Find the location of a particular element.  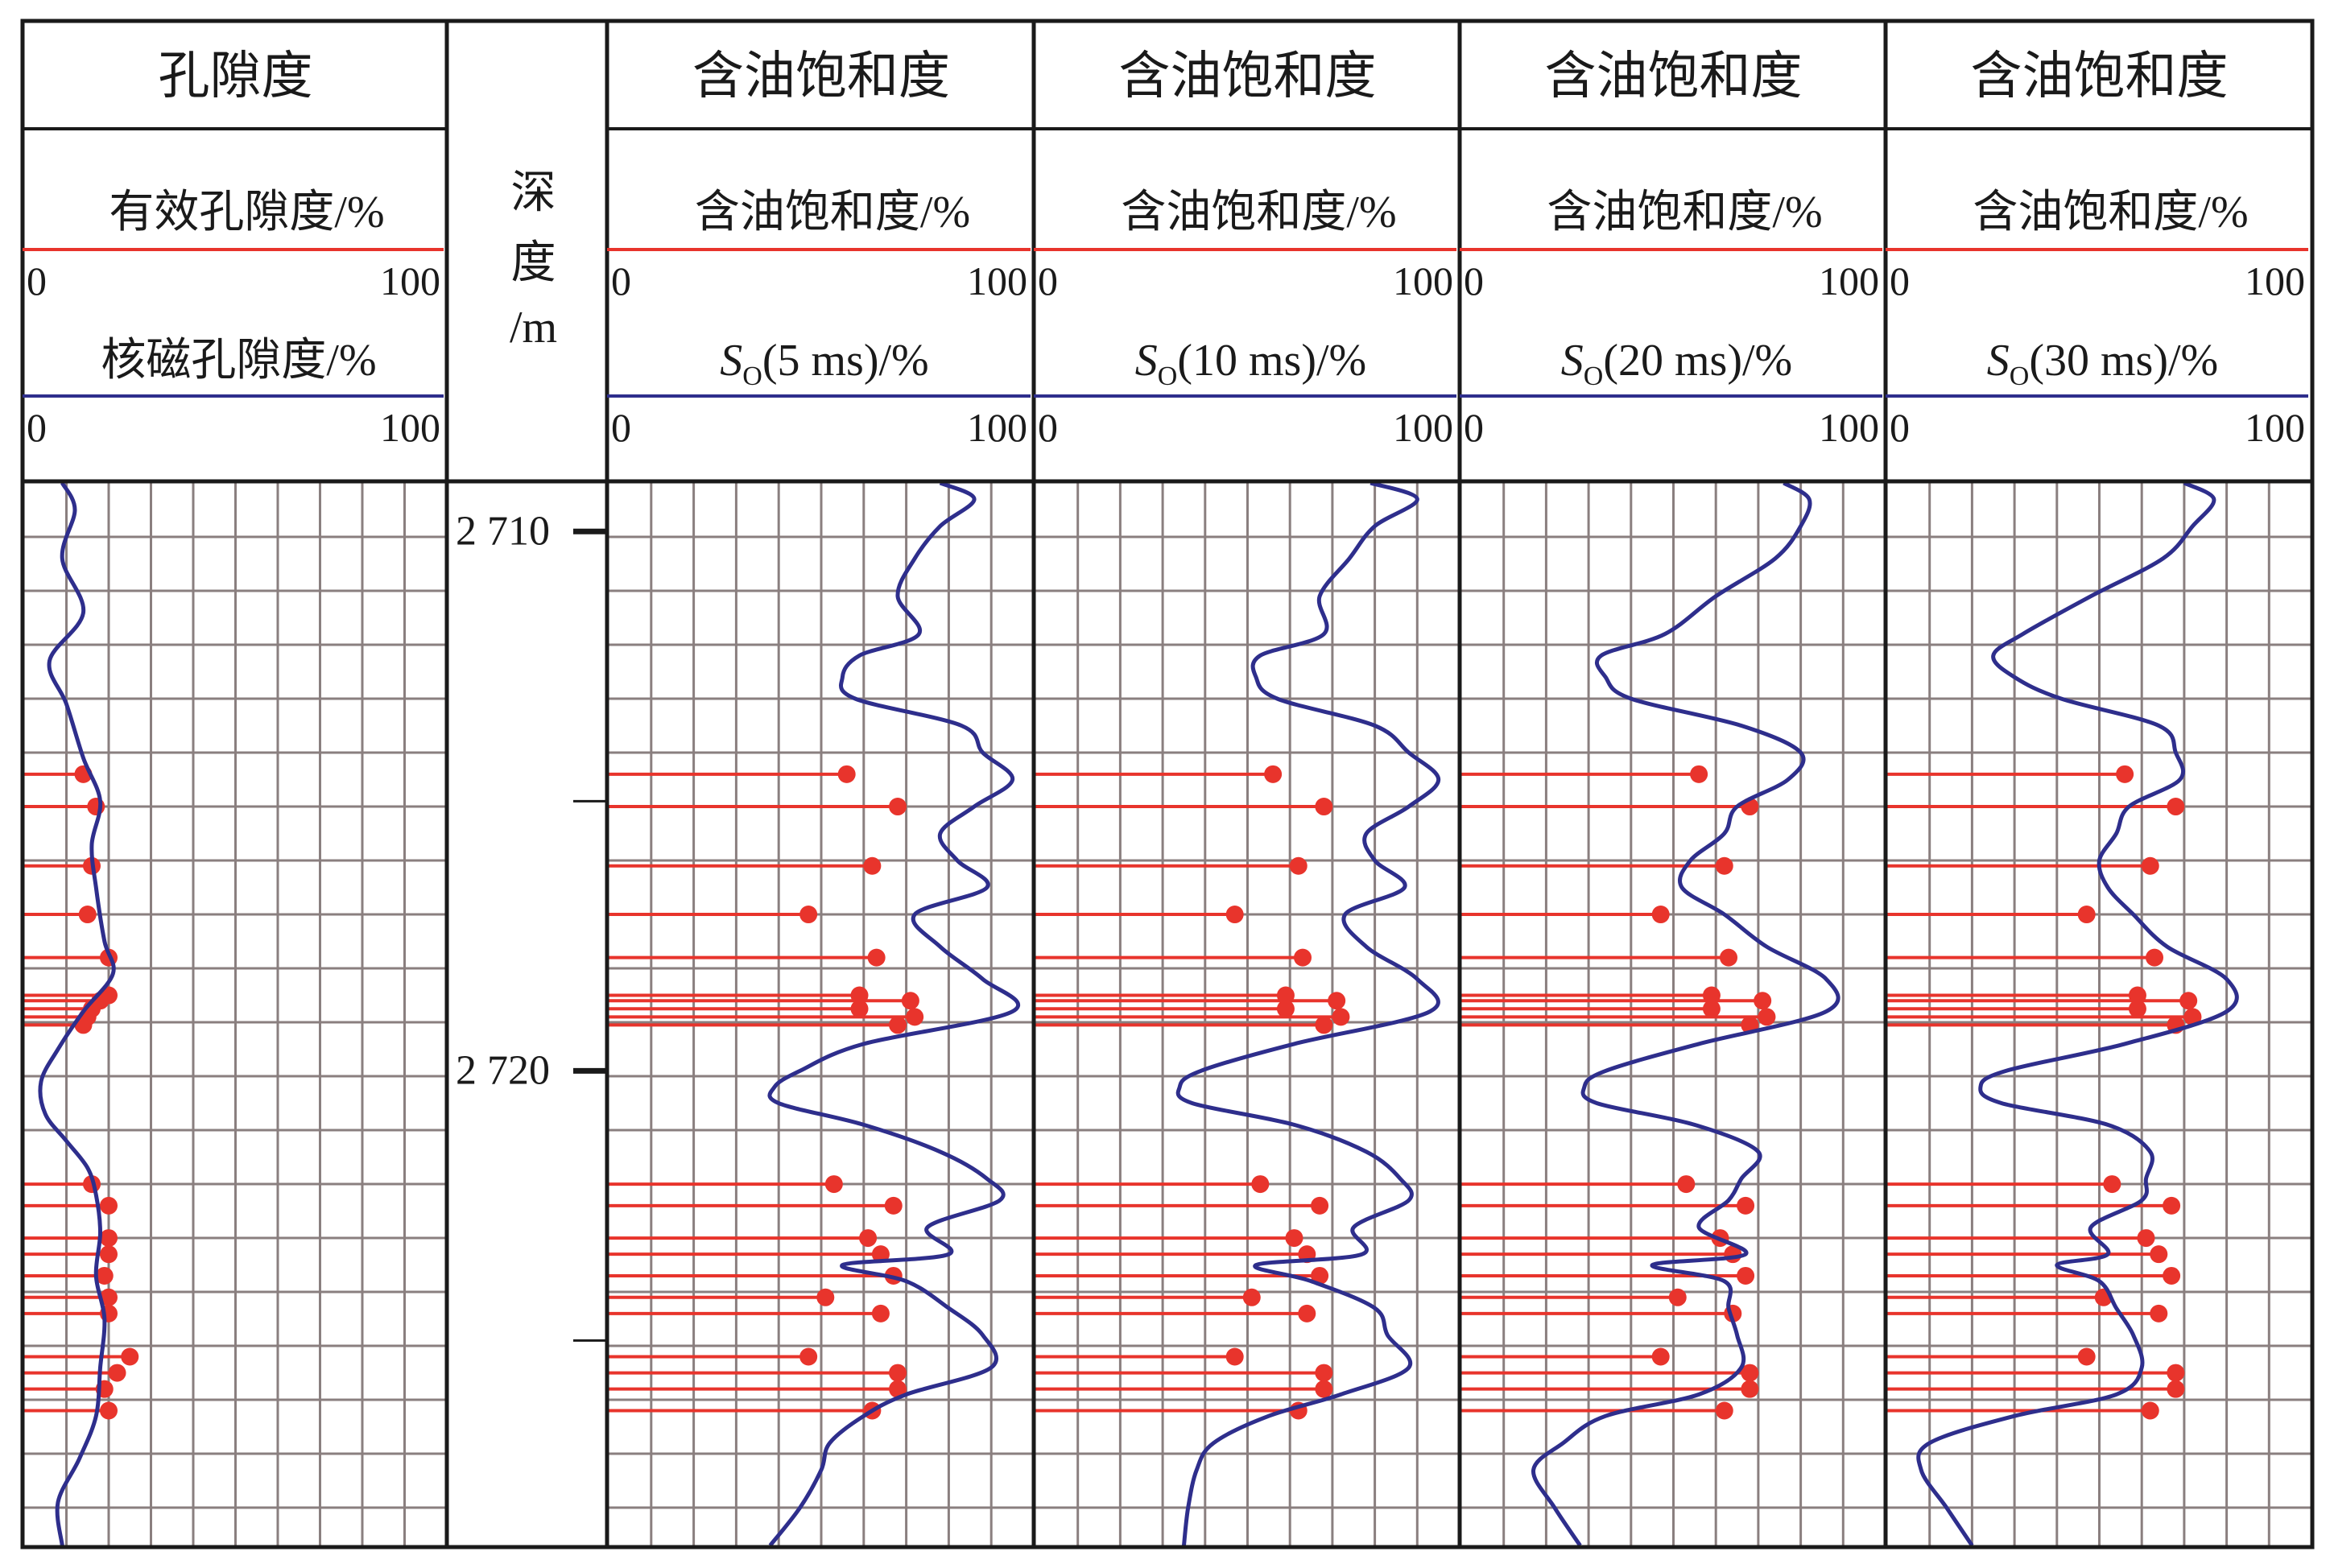

depth-label: 2 720 is located at coordinates (503, 1070).